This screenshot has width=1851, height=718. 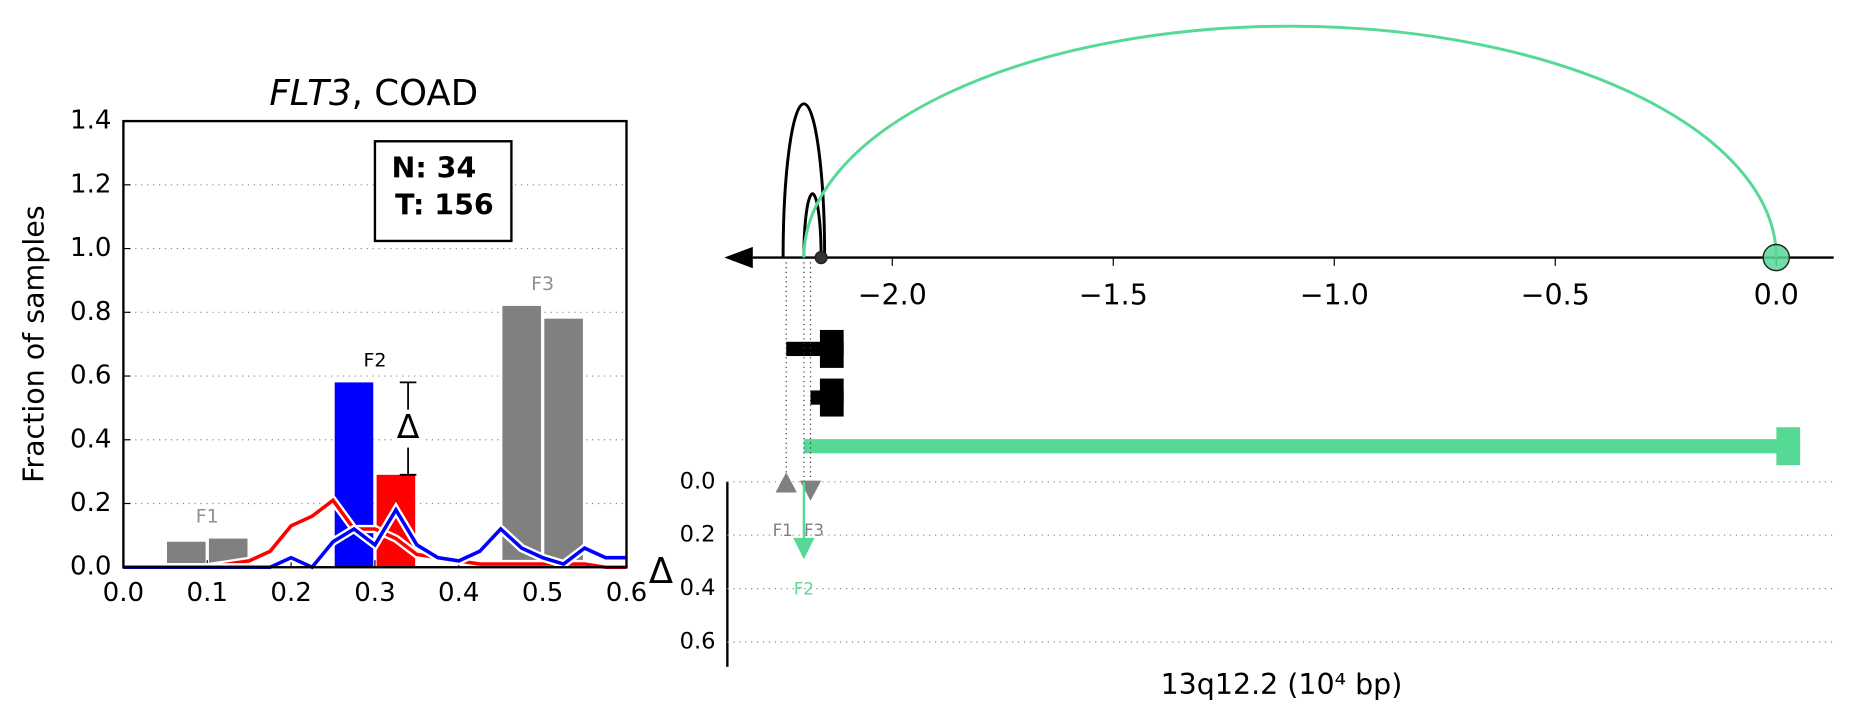 What do you see at coordinates (91, 184) in the screenshot?
I see `y-tick-label: 1.2` at bounding box center [91, 184].